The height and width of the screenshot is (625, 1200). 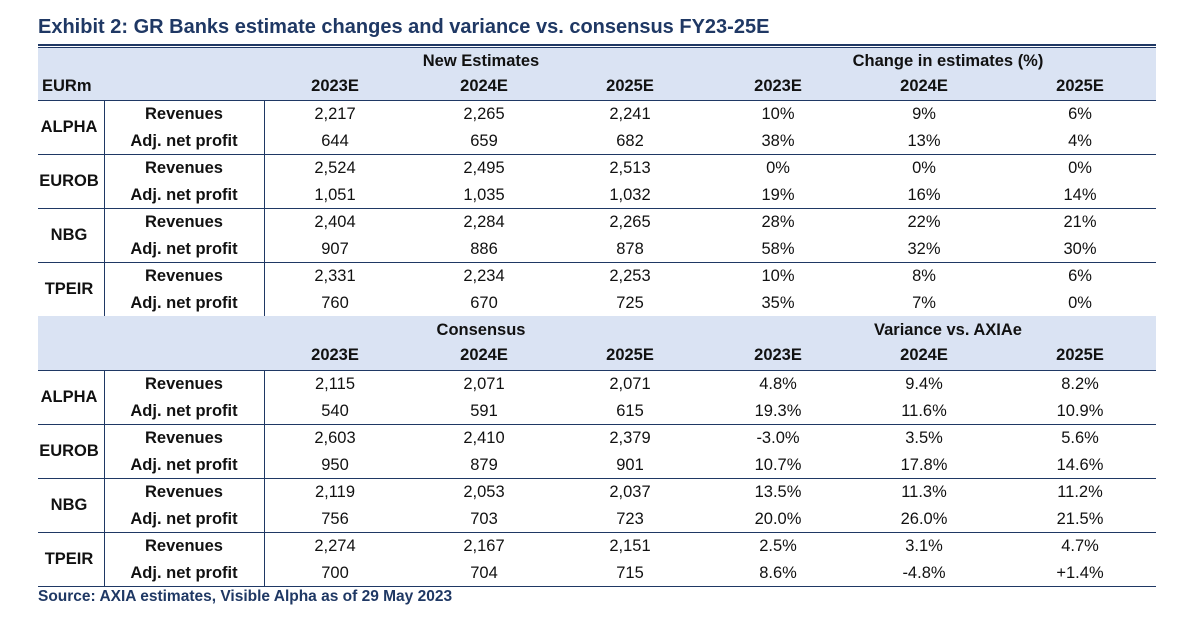 I want to click on table-cell: -4.8%, so click(x=924, y=572).